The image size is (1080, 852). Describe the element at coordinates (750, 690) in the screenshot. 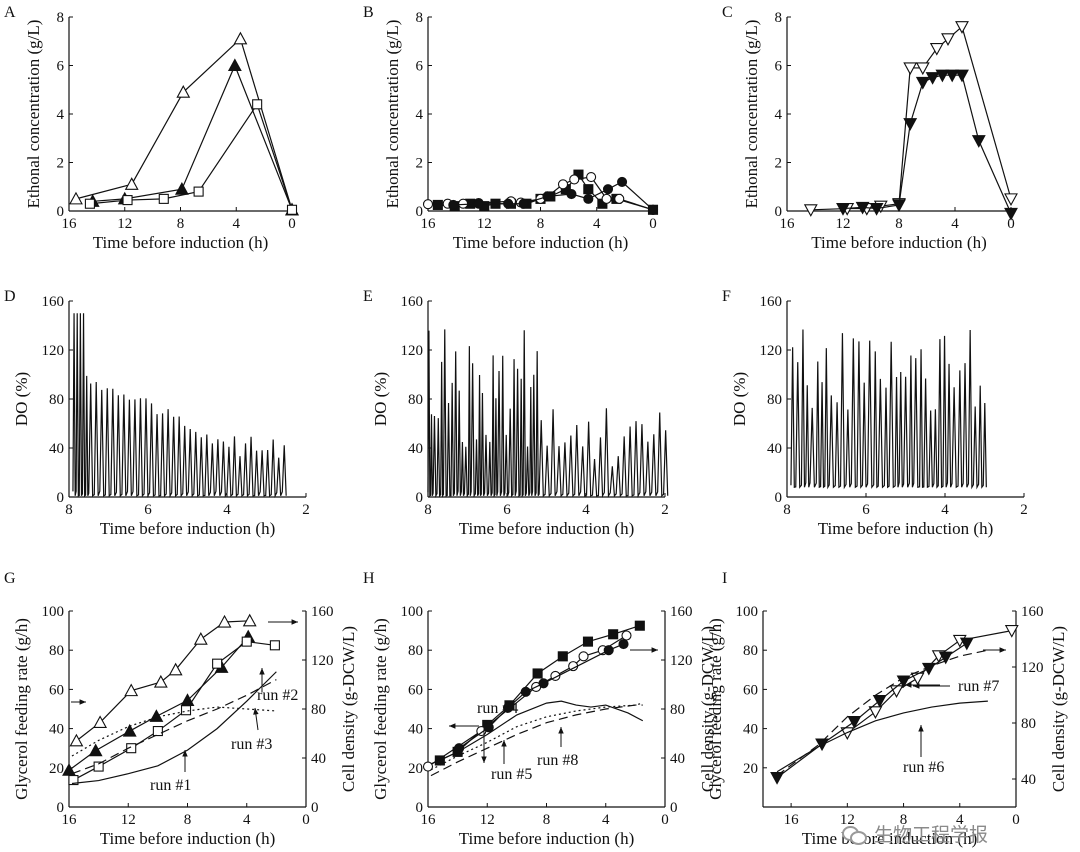

I see `y-tick-label: 60` at that location.